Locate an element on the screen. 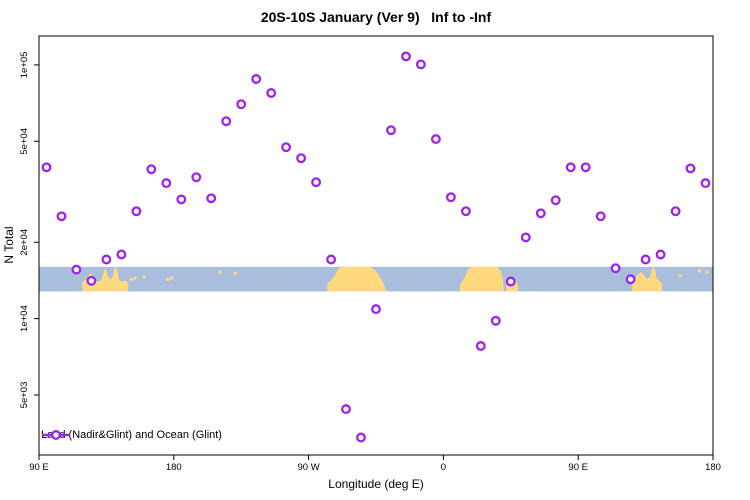 This screenshot has width=750, height=500. y-tick-label: 1e+04 is located at coordinates (24, 318).